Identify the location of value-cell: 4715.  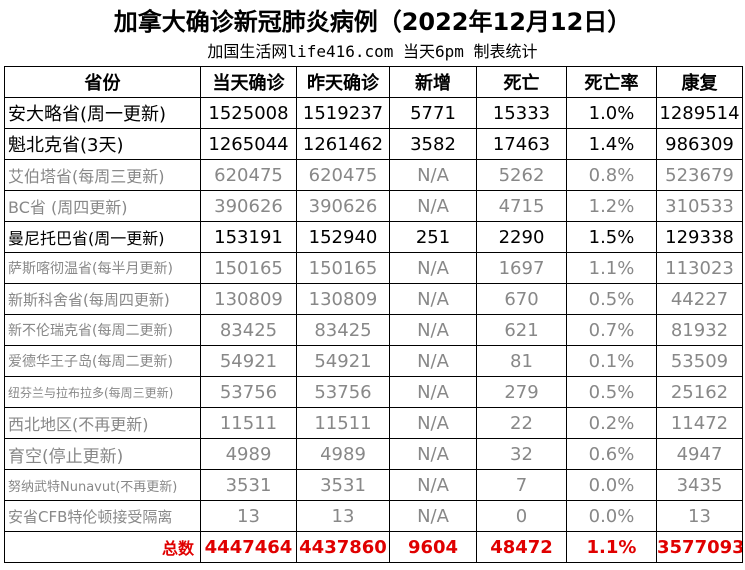
(521, 206).